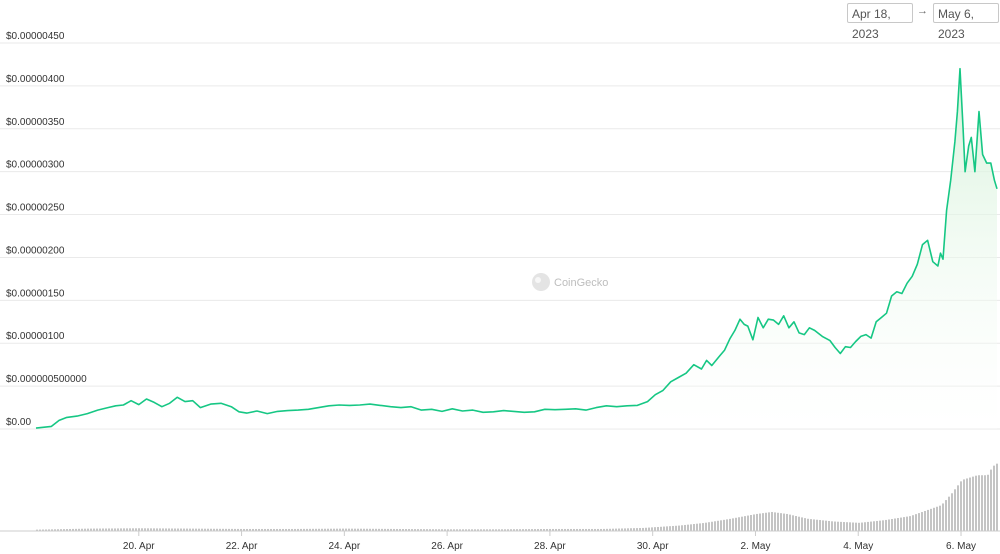 The height and width of the screenshot is (554, 1000). Describe the element at coordinates (653, 546) in the screenshot. I see `x-tick-label: 30. Apr` at that location.